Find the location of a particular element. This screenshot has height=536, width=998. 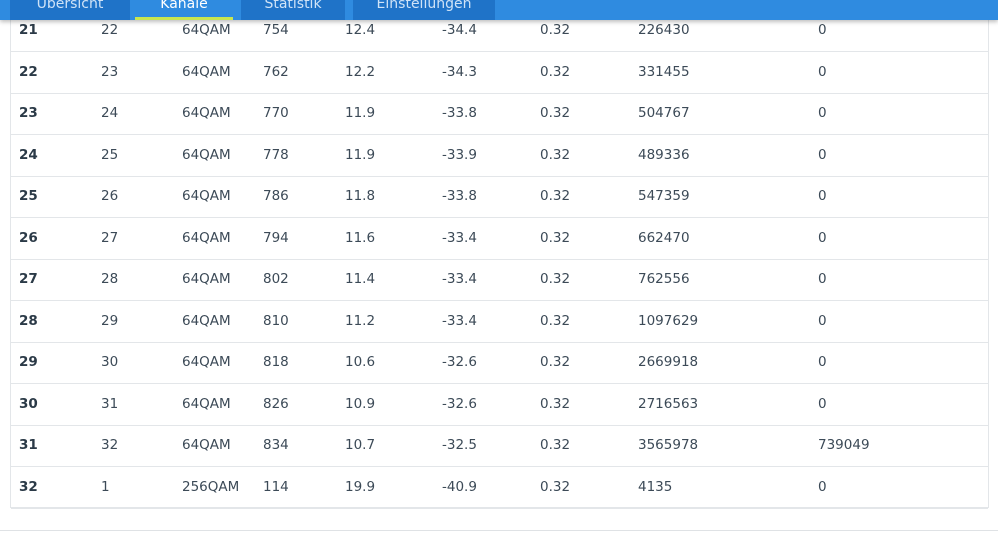

table-cell: 3565978 is located at coordinates (668, 445).